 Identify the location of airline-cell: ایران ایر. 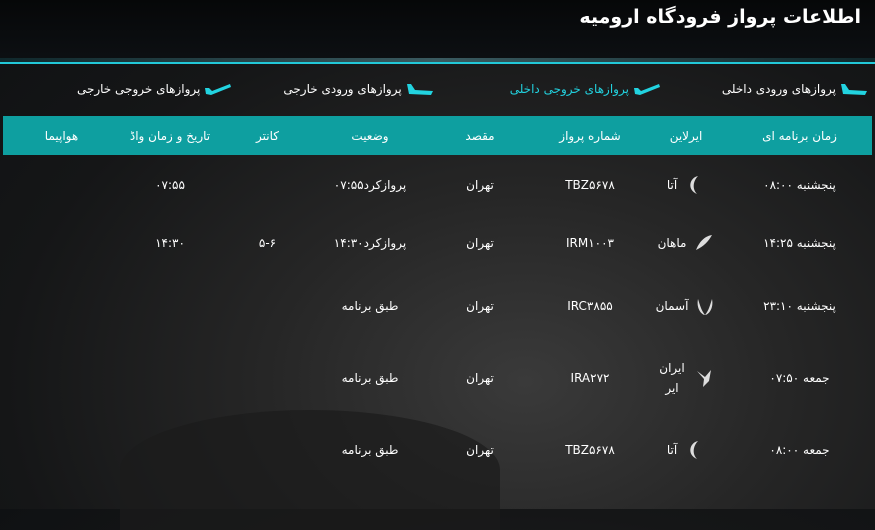
(686, 378).